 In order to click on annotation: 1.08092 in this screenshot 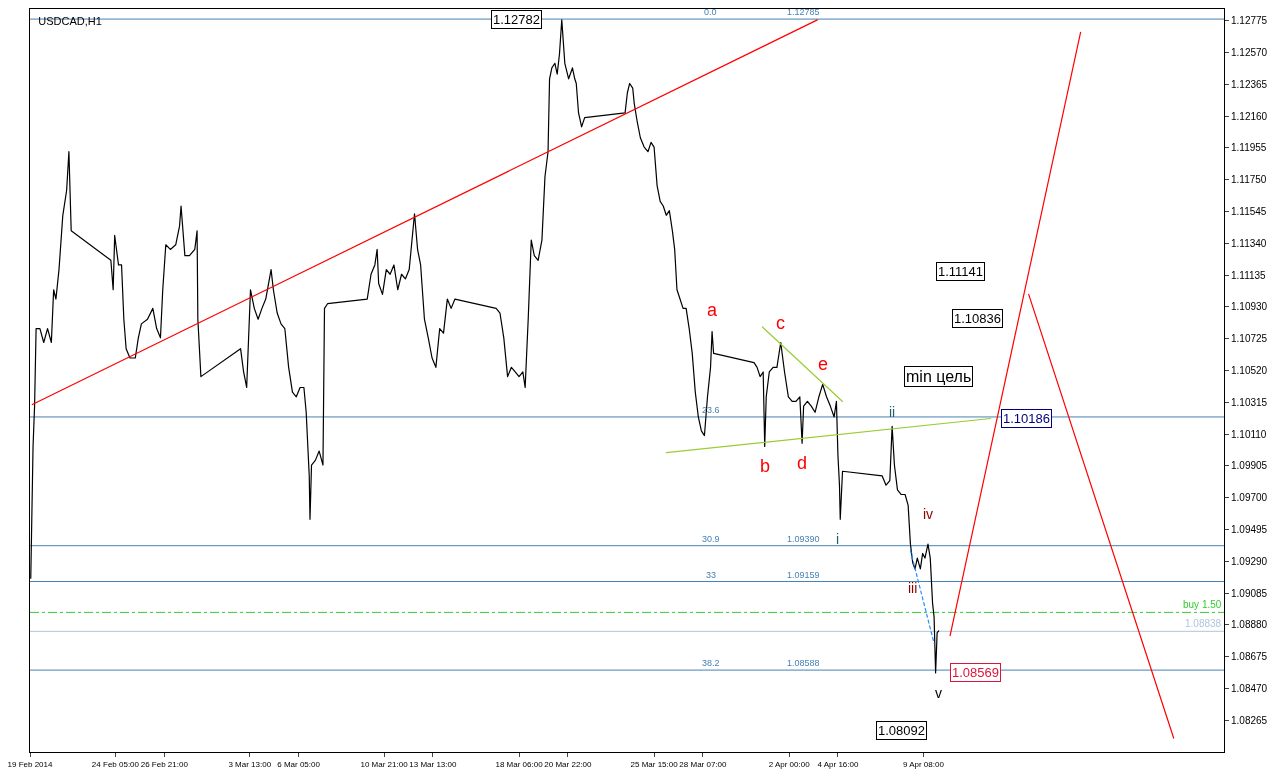, I will do `click(901, 730)`.